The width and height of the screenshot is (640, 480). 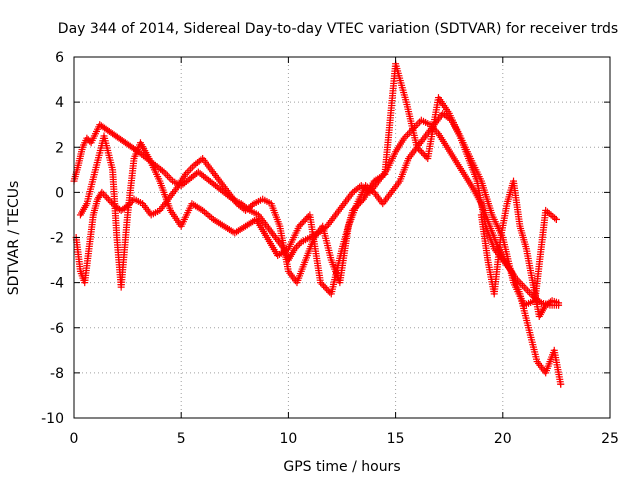 I want to click on y-tick-label: 4, so click(x=59, y=103).